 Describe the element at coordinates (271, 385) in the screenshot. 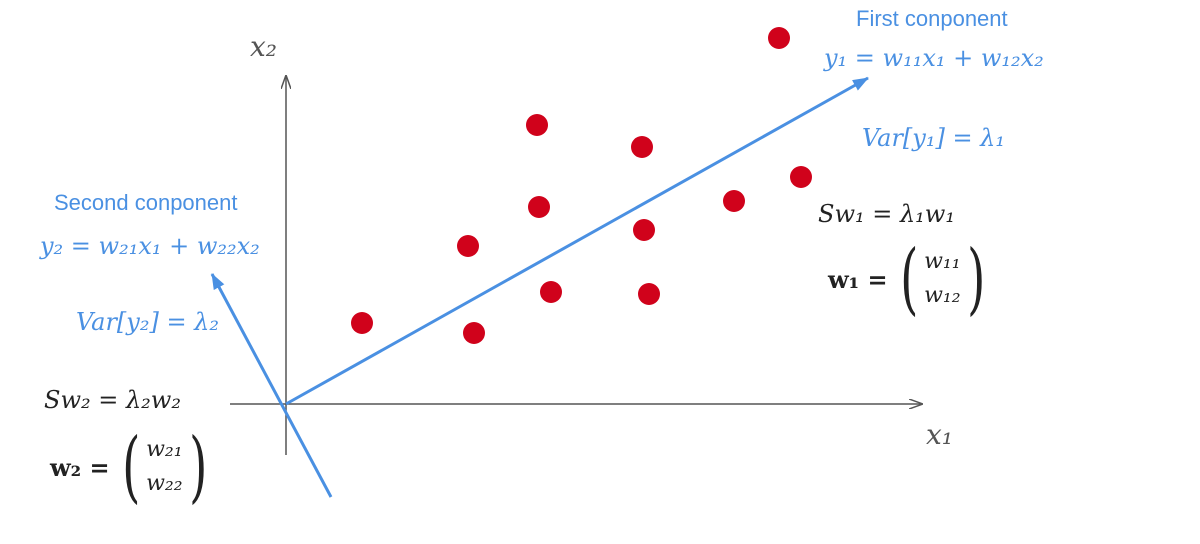

I see `second-component-line` at that location.